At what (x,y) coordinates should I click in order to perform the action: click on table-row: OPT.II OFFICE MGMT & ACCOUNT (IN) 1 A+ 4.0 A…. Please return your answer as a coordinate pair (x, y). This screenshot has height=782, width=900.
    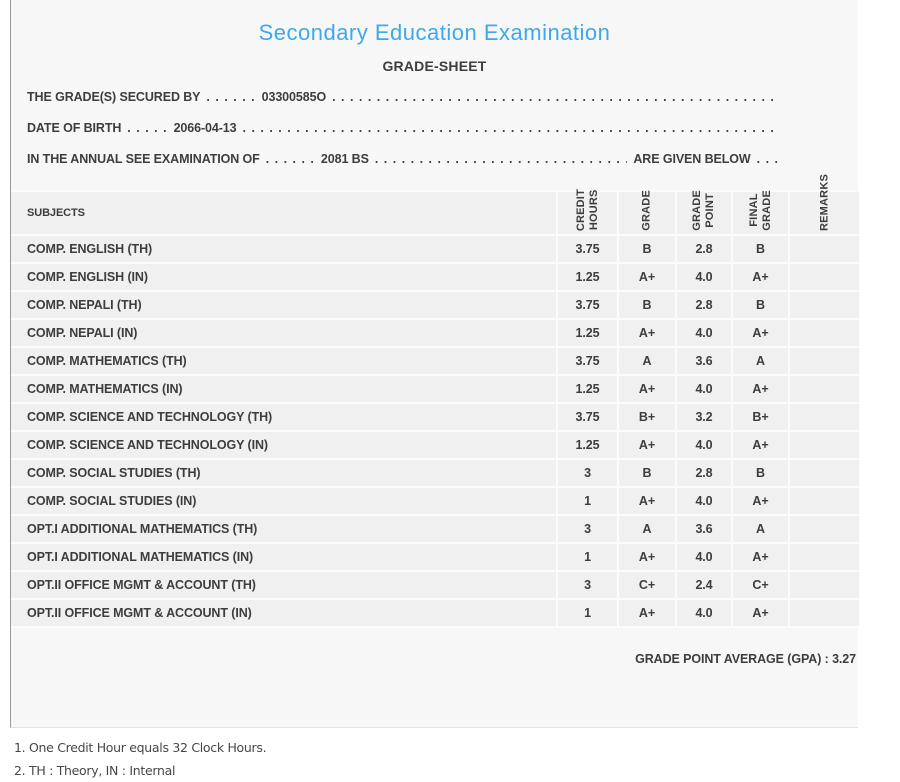
    Looking at the image, I should click on (435, 613).